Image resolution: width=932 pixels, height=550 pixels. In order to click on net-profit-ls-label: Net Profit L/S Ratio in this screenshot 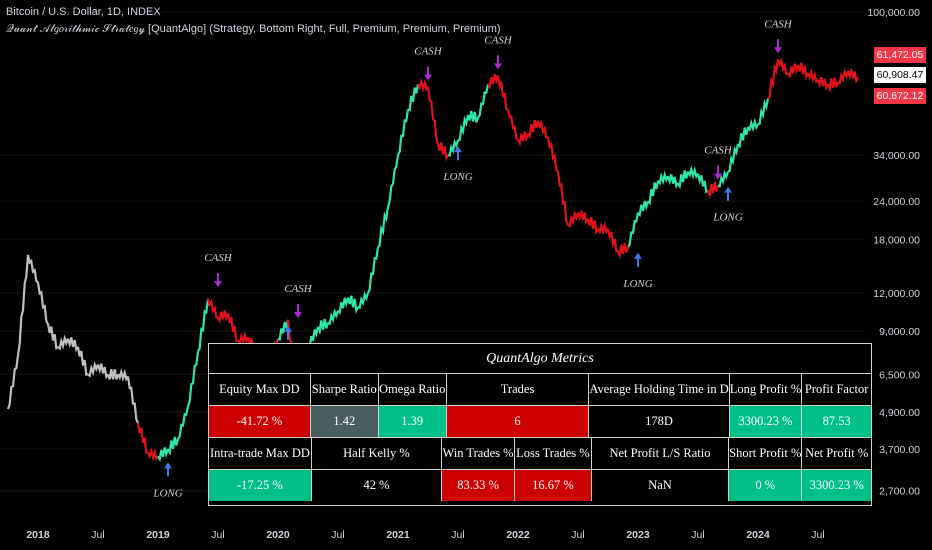, I will do `click(660, 453)`.